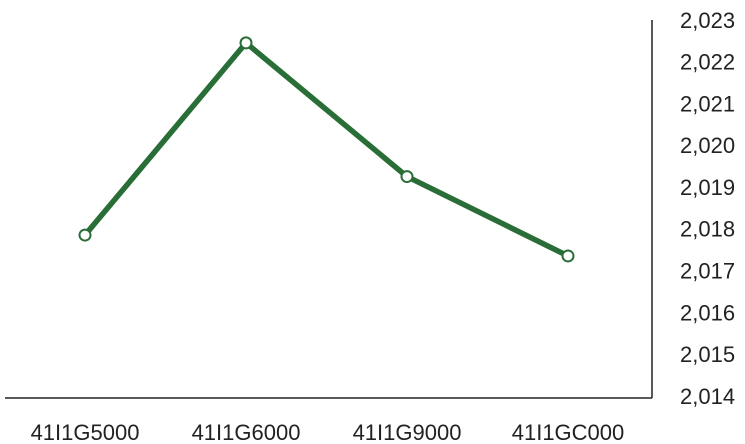  What do you see at coordinates (246, 432) in the screenshot?
I see `x-tick-label: 41I1G6000` at bounding box center [246, 432].